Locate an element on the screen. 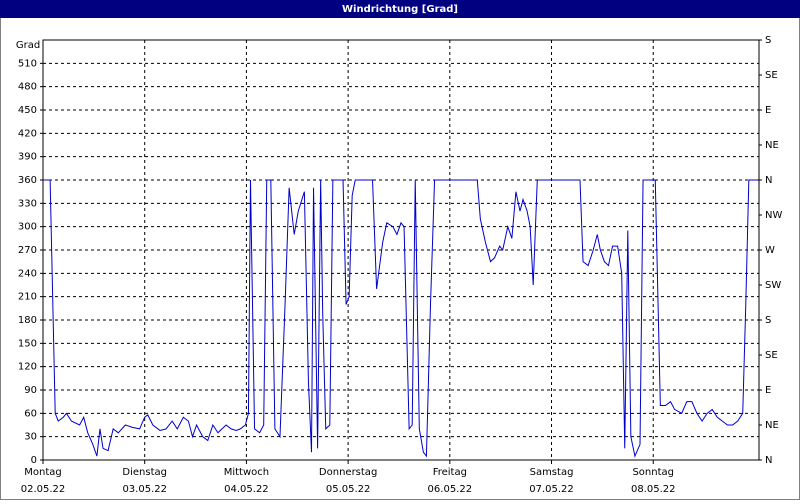  y-axis-label: Grad is located at coordinates (28, 45).